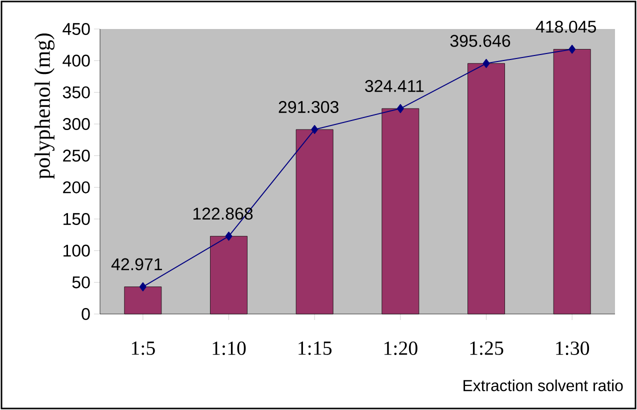 This screenshot has width=637, height=410. Describe the element at coordinates (229, 349) in the screenshot. I see `x-tick-label: 1:10` at that location.